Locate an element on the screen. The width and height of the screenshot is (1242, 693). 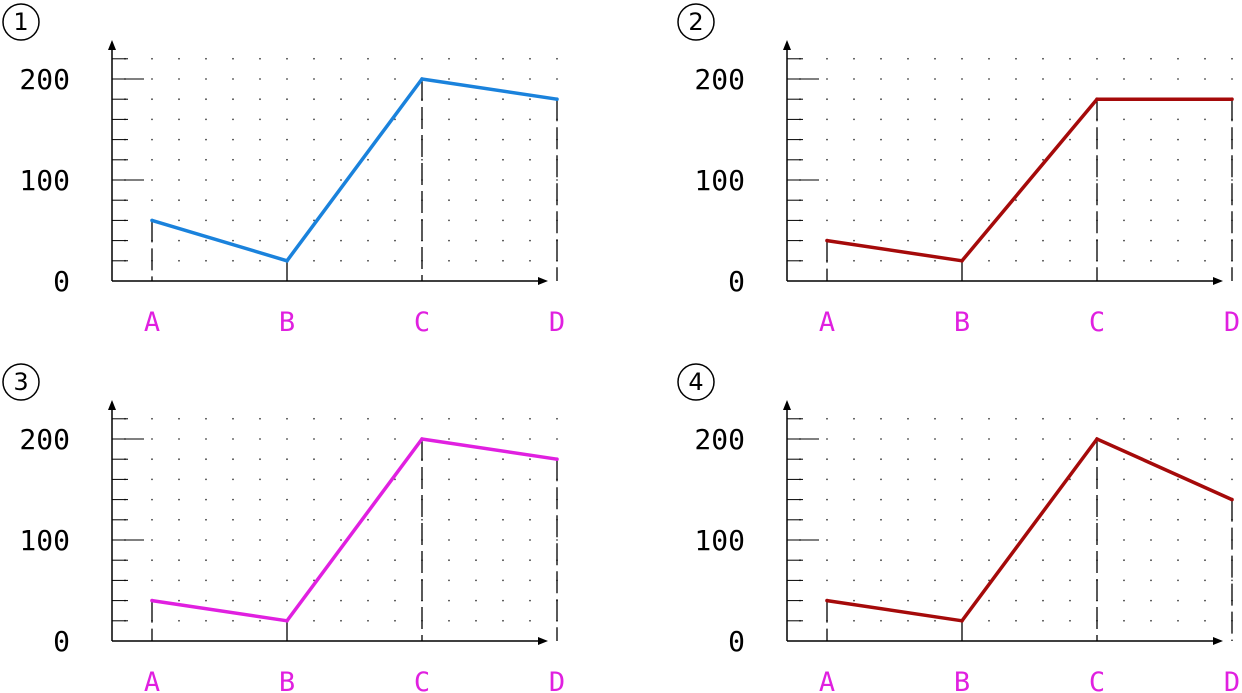
panel-number-badge: 3 is located at coordinates (21, 382).